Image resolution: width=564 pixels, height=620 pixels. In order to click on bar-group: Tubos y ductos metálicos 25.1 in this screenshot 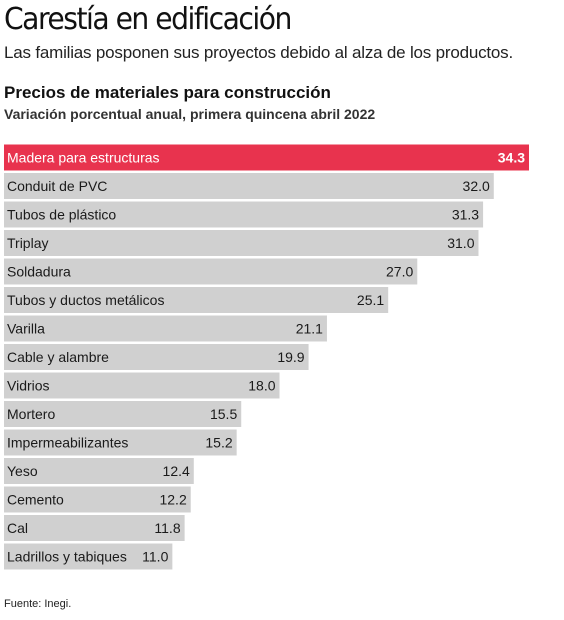, I will do `click(196, 300)`.